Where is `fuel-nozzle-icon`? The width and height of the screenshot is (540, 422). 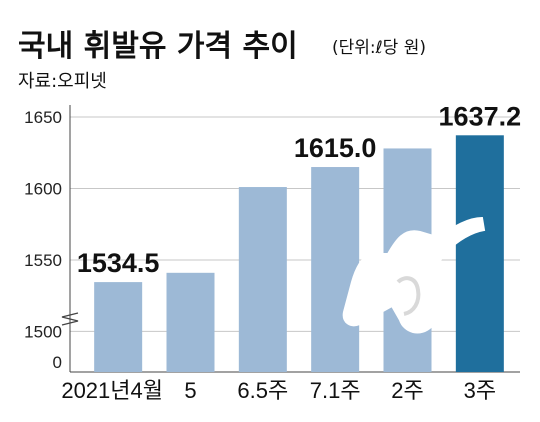
fuel-nozzle-icon is located at coordinates (414, 275).